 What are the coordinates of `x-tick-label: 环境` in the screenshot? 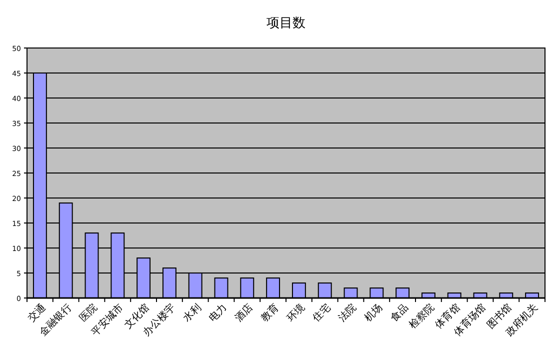 It's located at (296, 313).